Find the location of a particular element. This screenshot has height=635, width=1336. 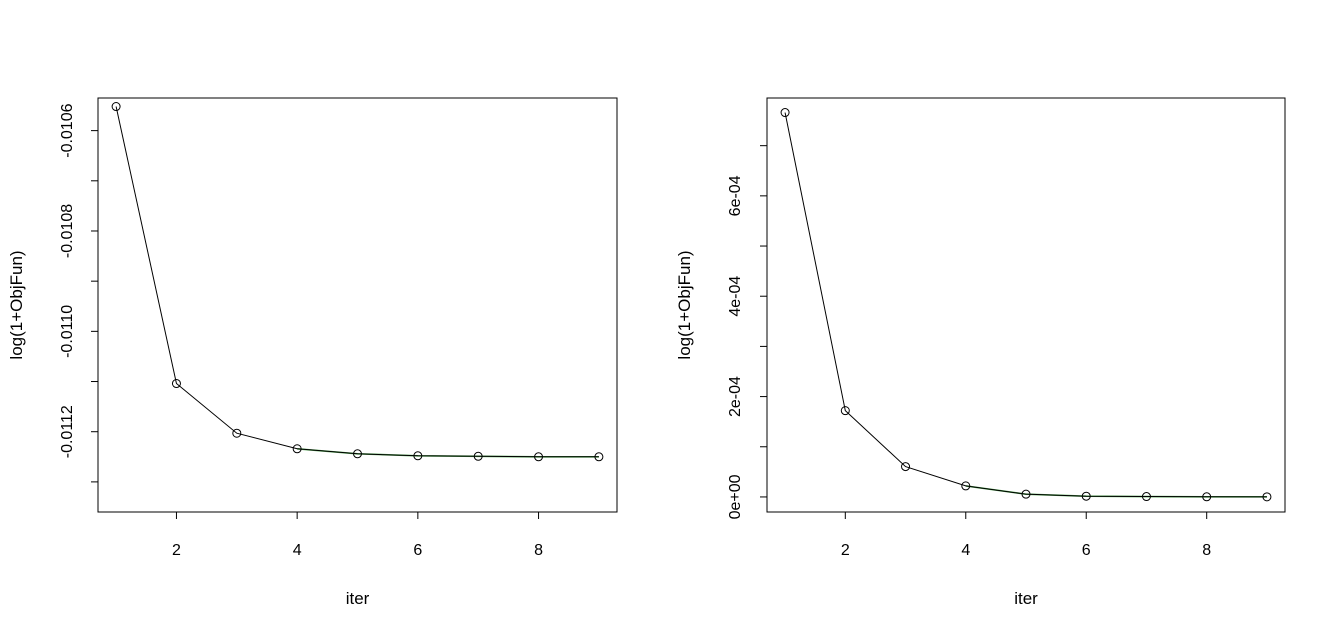

y-tick-label: 0e+00 is located at coordinates (735, 496).